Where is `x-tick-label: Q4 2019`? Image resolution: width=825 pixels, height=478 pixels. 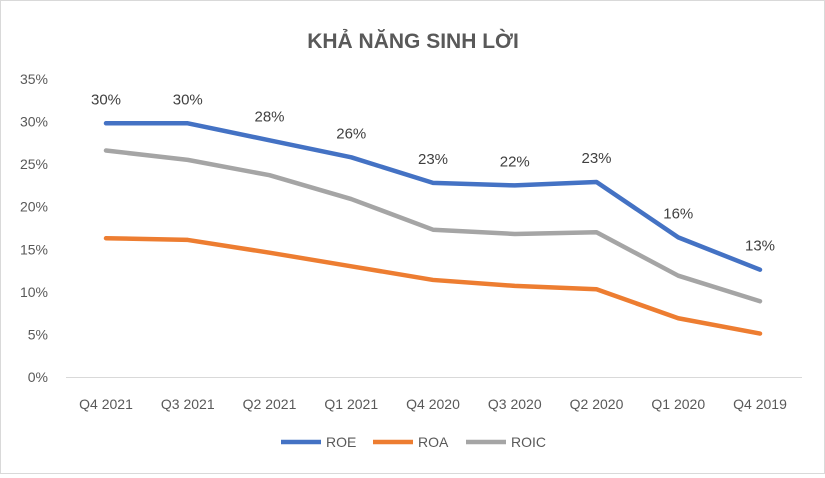
x-tick-label: Q4 2019 is located at coordinates (760, 404).